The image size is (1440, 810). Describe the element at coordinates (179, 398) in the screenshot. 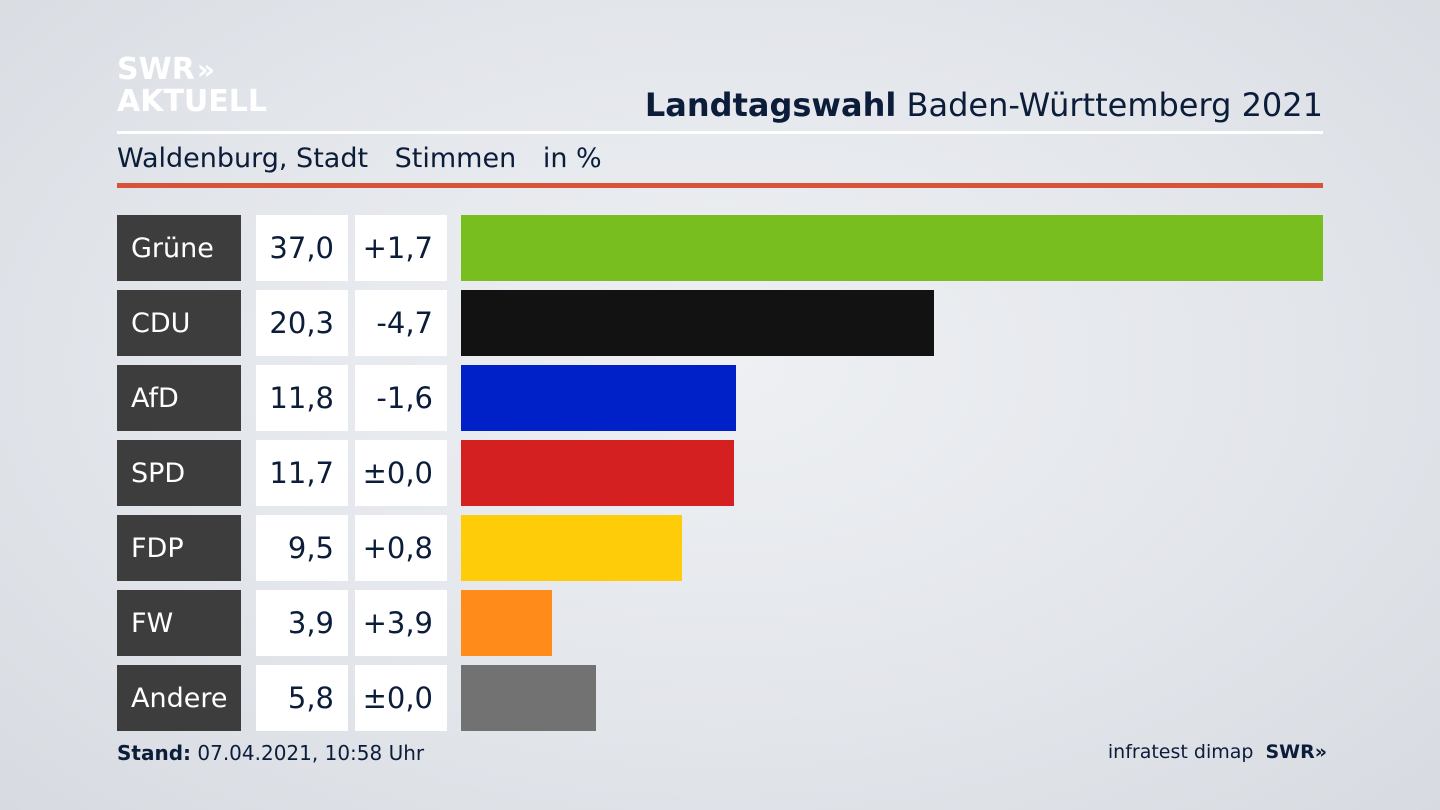

I see `party-label: AfD` at that location.